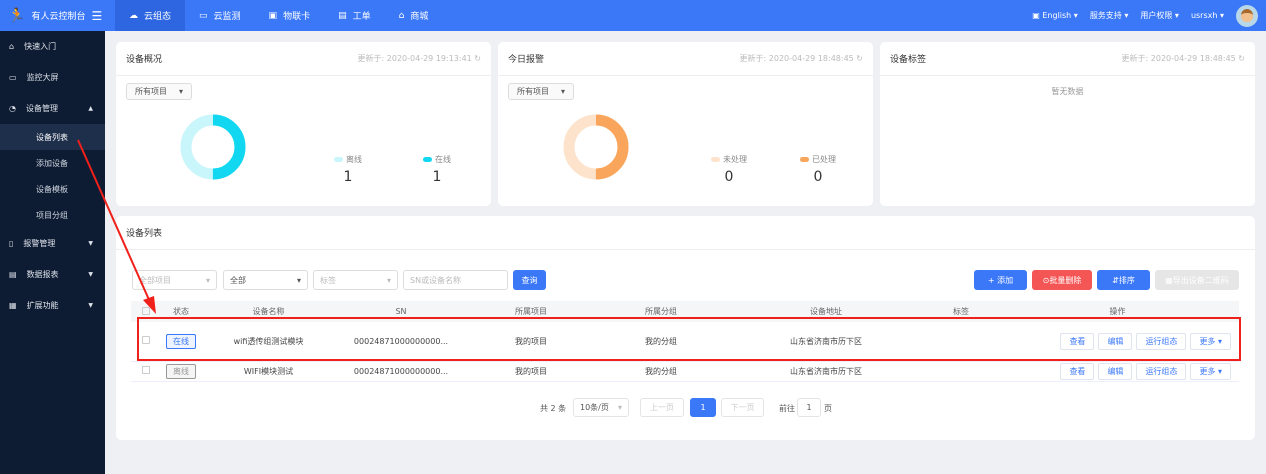 The image size is (1266, 474). What do you see at coordinates (1123, 280) in the screenshot?
I see `sort-button: ⇵ 排序` at bounding box center [1123, 280].